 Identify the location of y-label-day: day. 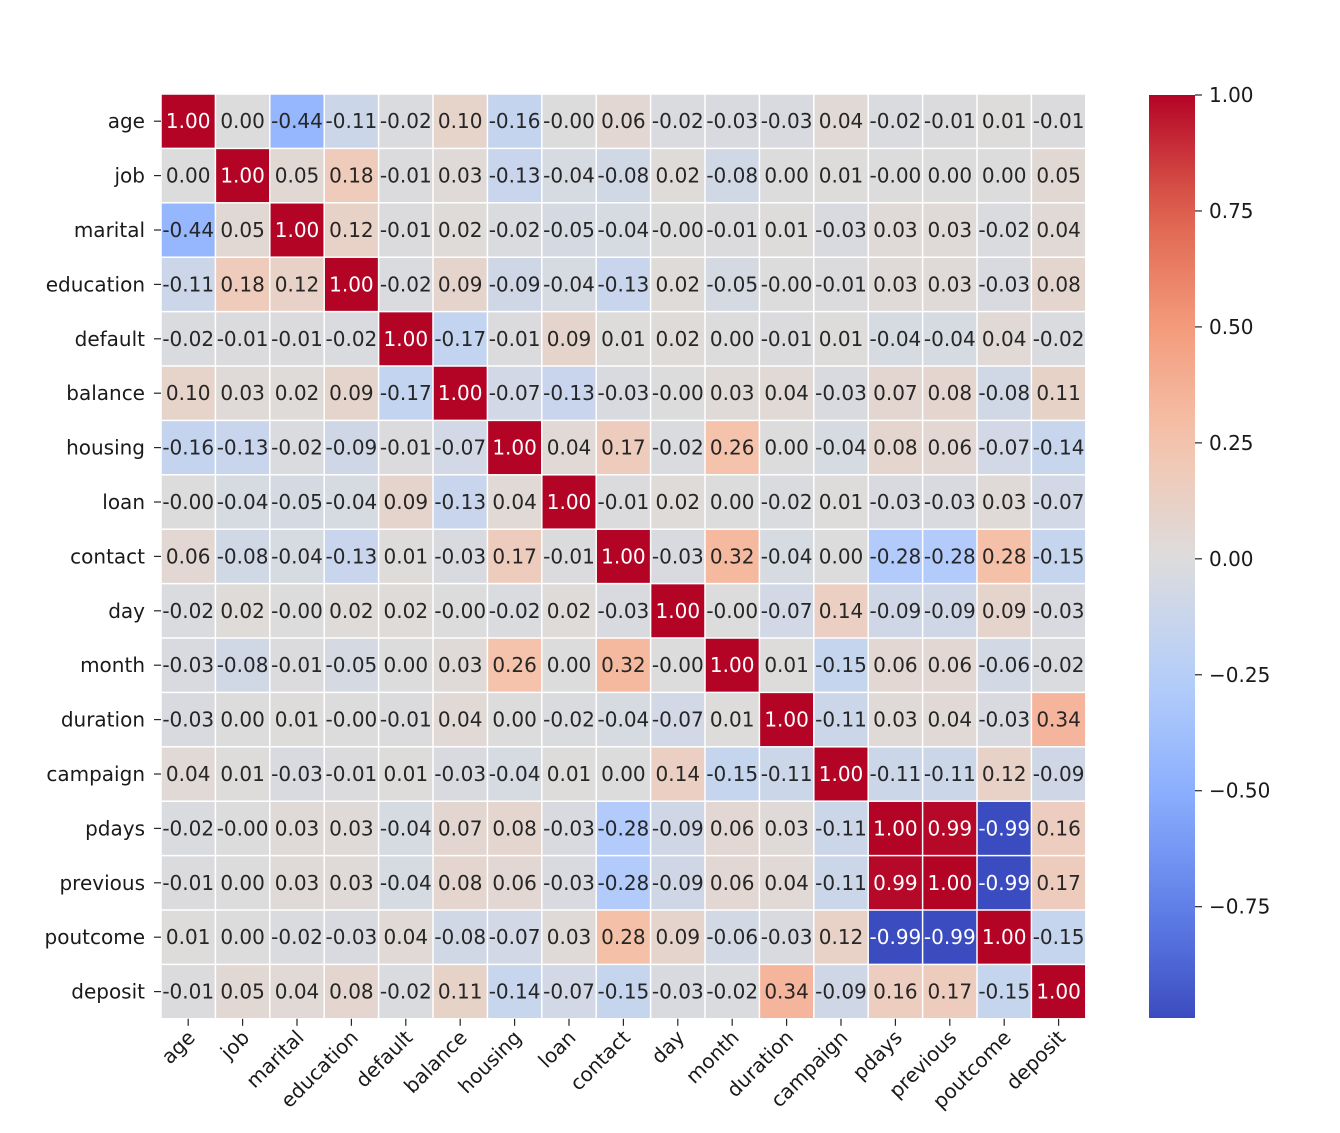
(126, 611).